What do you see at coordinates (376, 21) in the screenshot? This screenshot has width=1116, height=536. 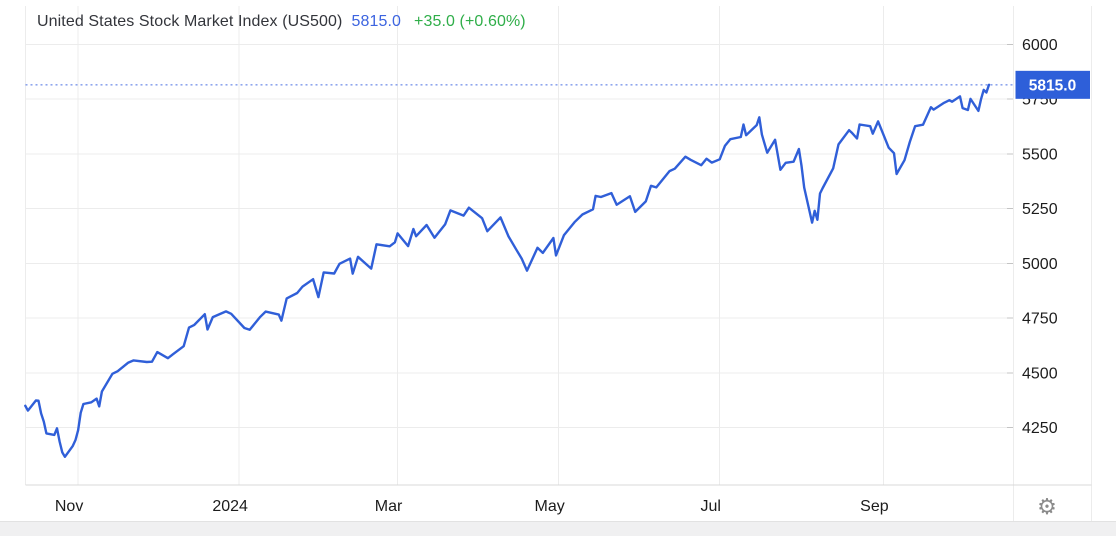 I see `last-price-value: 5815.0` at bounding box center [376, 21].